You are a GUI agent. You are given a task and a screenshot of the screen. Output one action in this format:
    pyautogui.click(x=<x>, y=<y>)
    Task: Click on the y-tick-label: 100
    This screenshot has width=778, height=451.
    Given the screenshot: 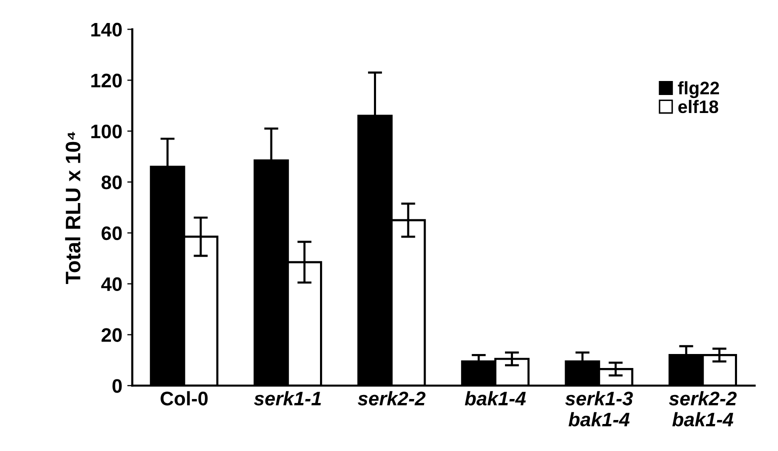 What is the action you would take?
    pyautogui.click(x=106, y=131)
    